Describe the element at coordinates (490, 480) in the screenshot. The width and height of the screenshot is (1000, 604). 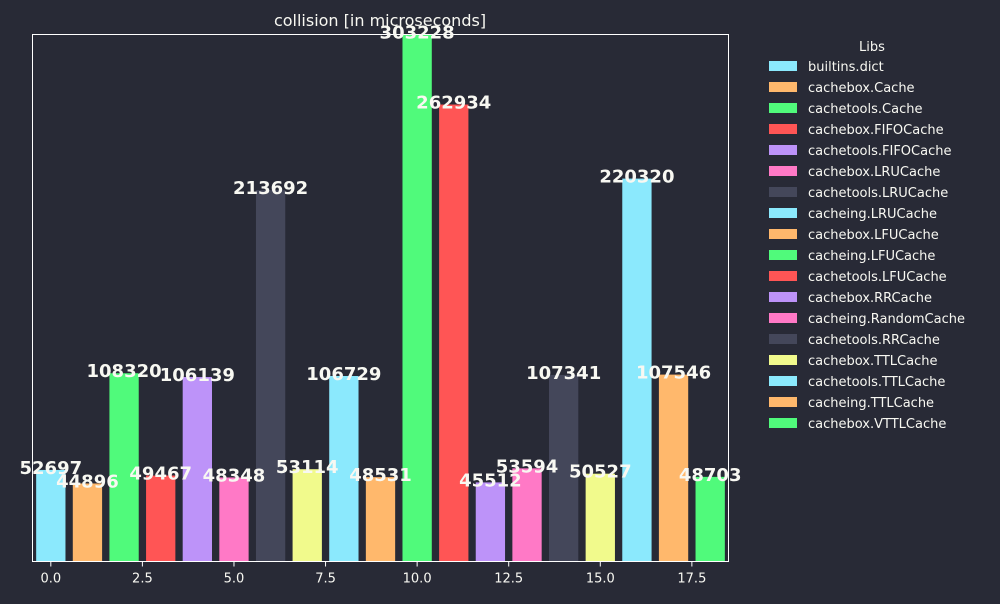
I see `bar-value-label: 45512` at that location.